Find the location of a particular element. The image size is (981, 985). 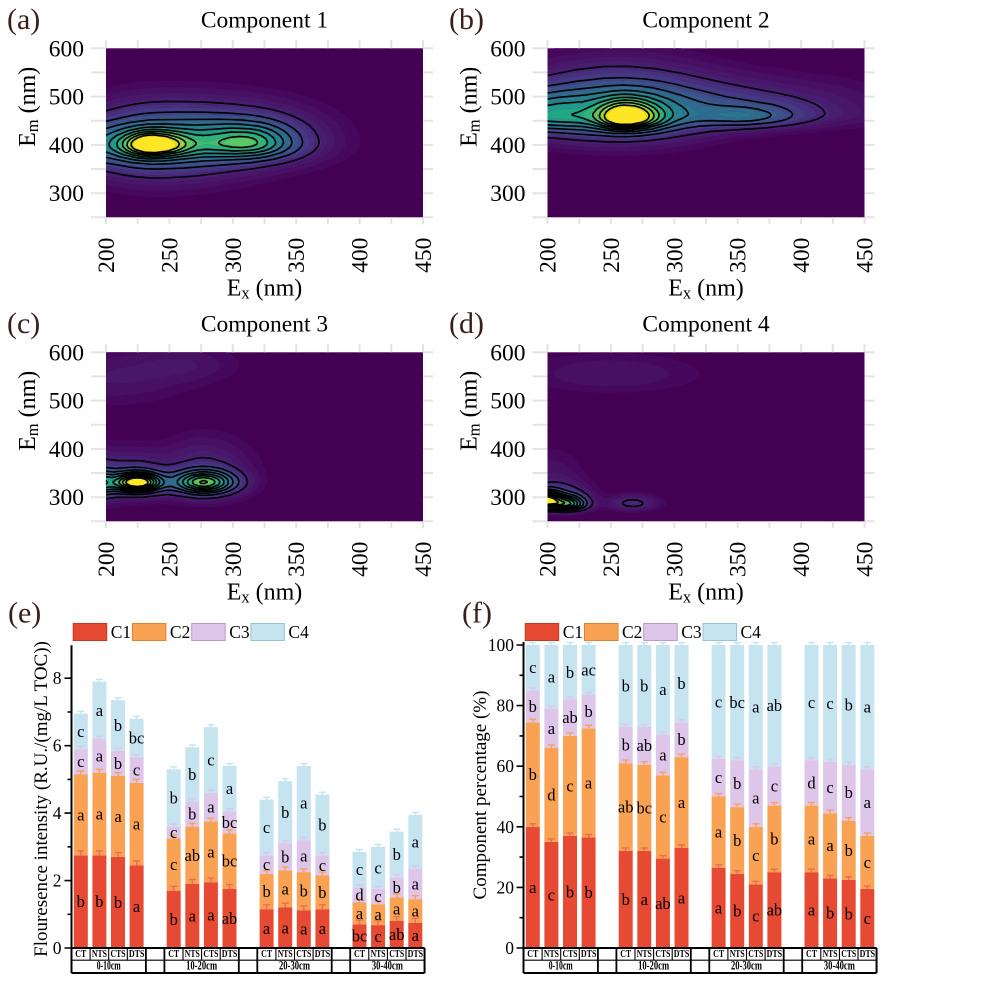

svg-text: C4 is located at coordinates (751, 632).